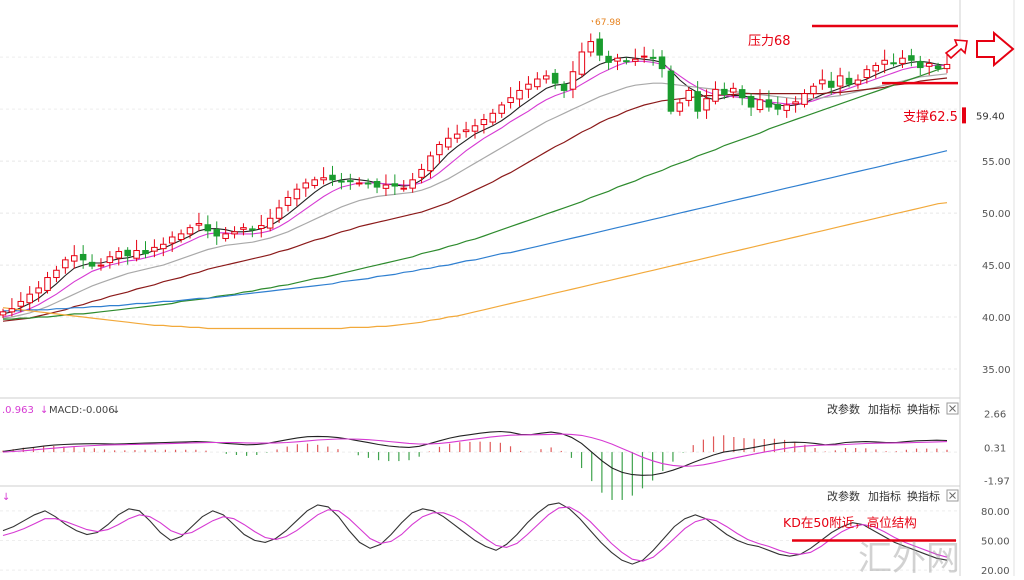 The width and height of the screenshot is (1024, 580). I want to click on kdj-d-line, so click(475, 534).